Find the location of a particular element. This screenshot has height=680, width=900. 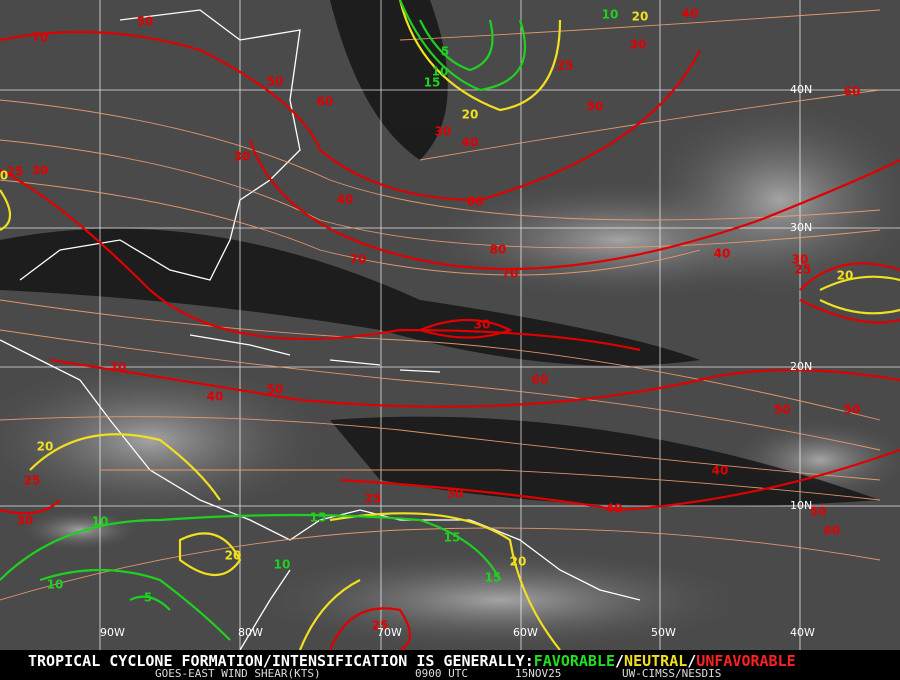

lat-label: 40N is located at coordinates (801, 89).